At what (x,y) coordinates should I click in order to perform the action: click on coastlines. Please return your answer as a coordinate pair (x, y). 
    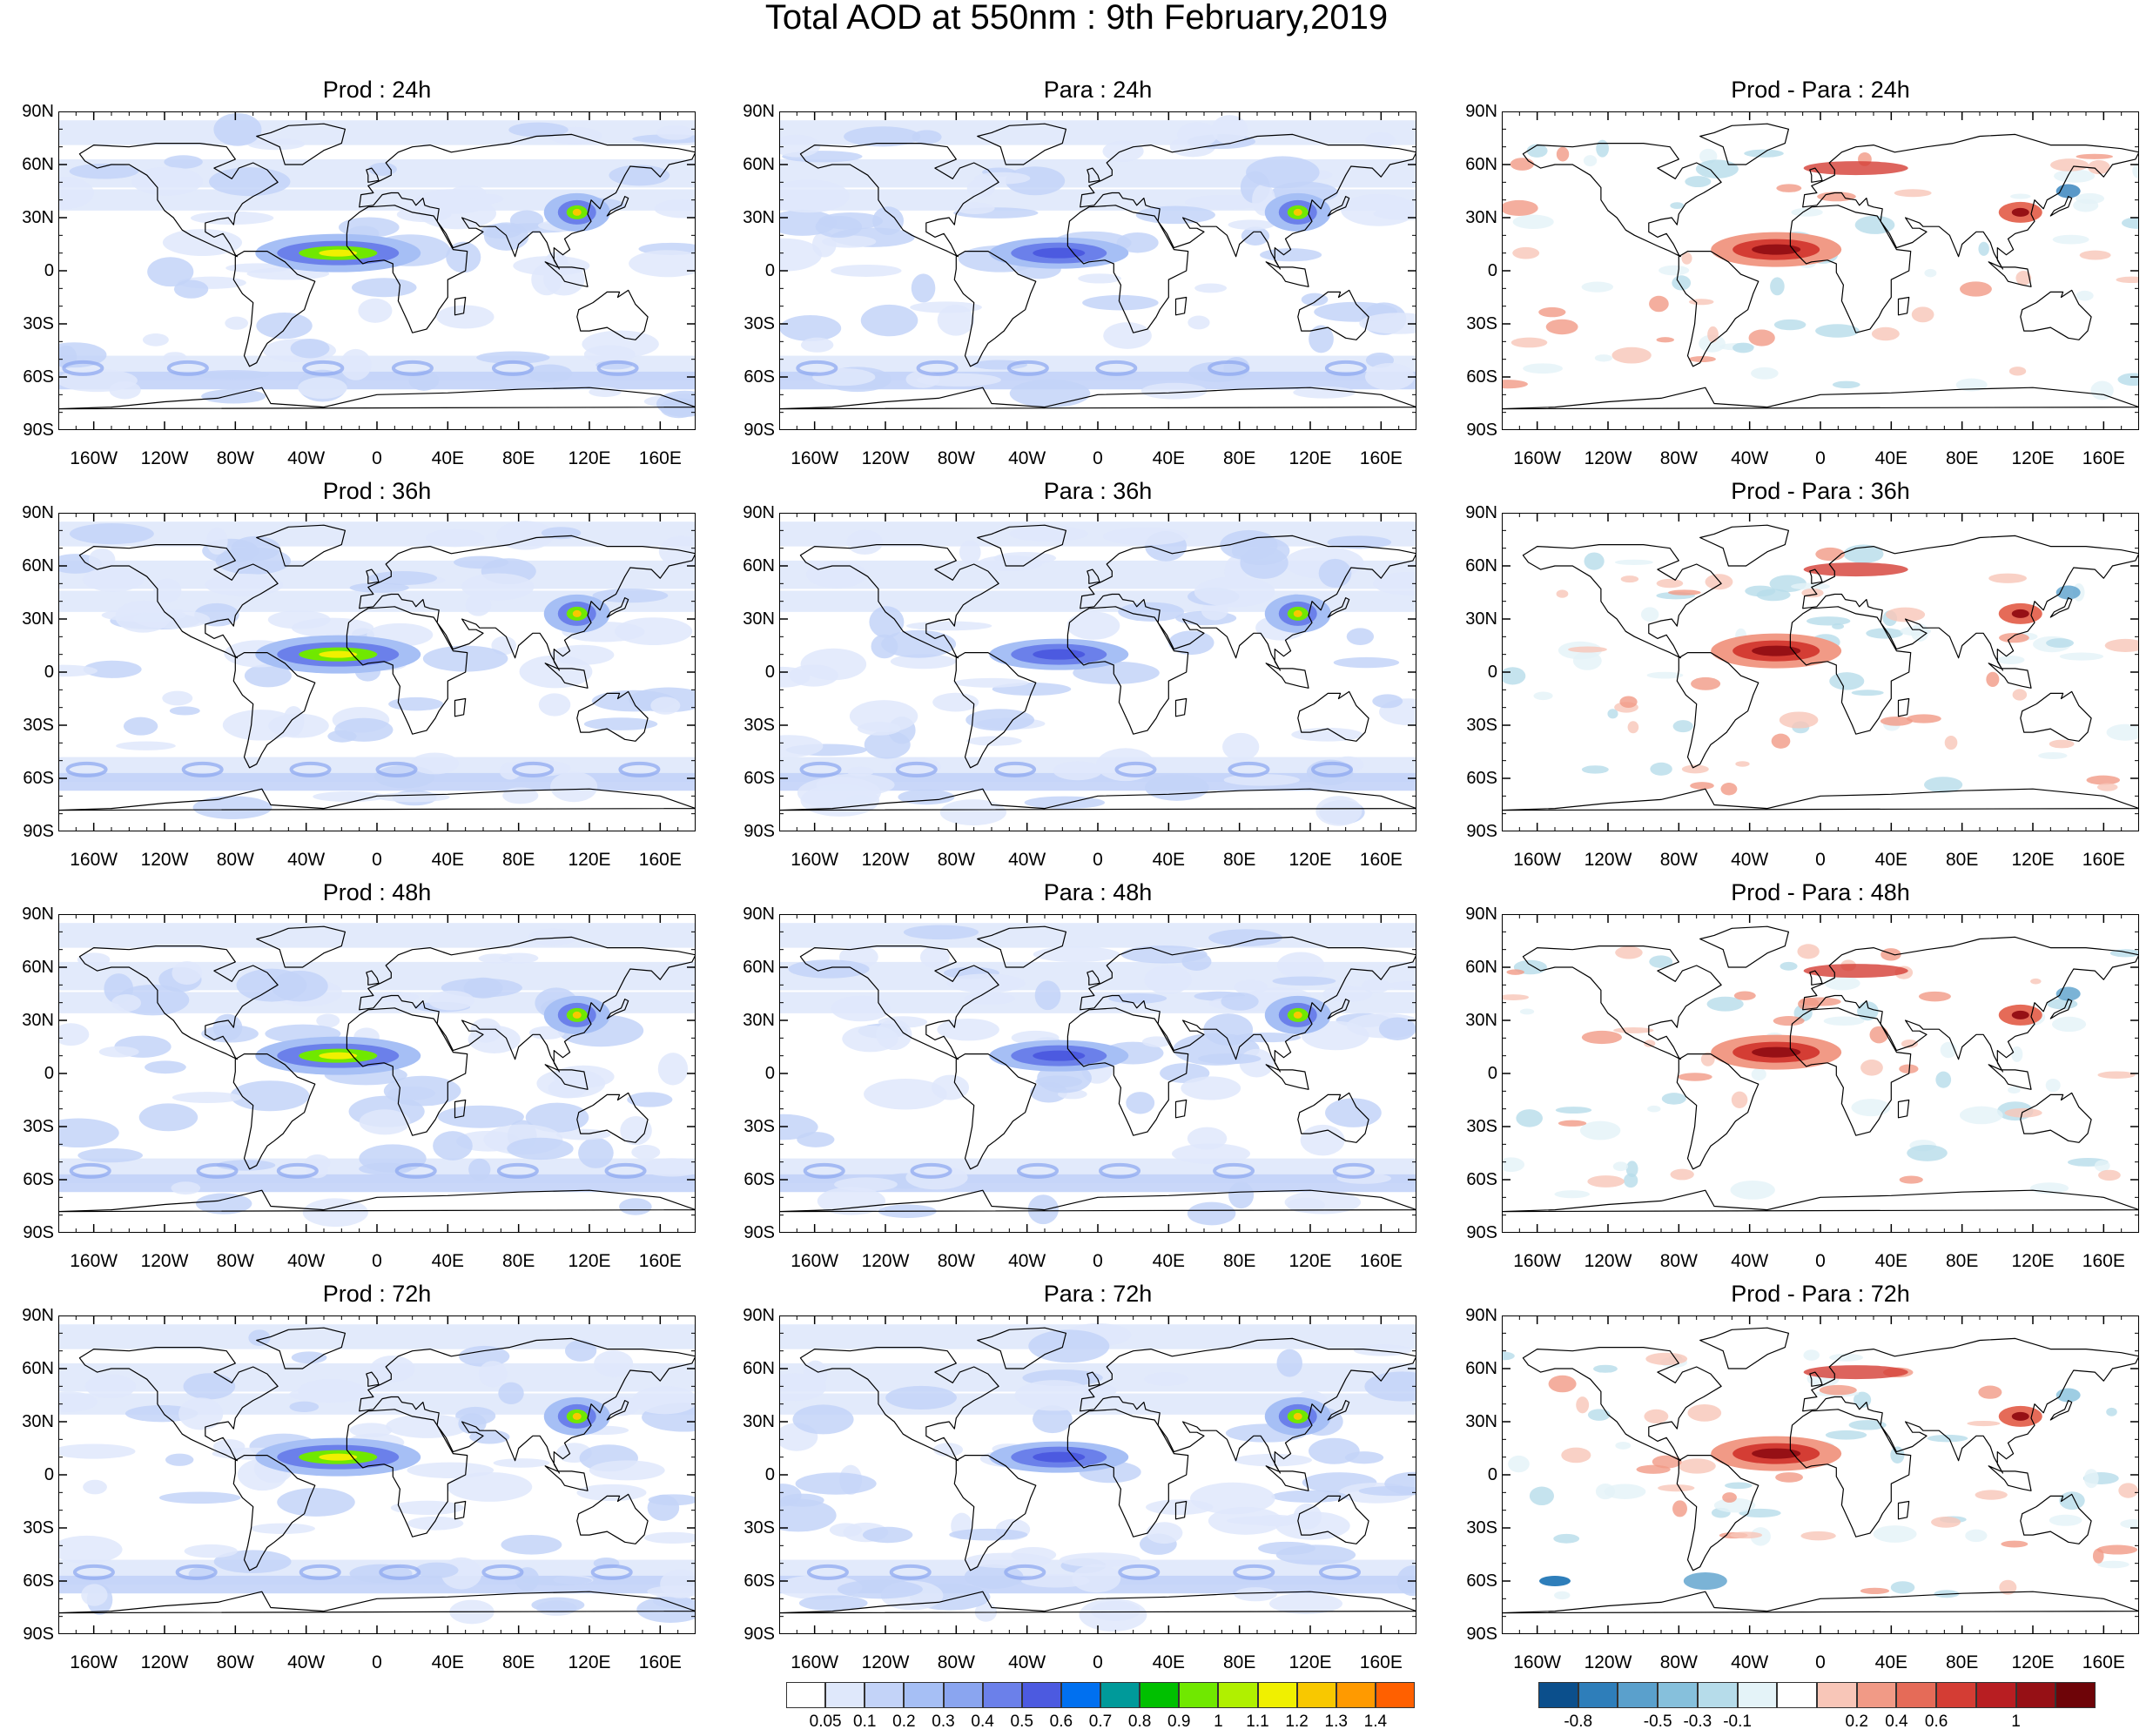
    Looking at the image, I should click on (1820, 266).